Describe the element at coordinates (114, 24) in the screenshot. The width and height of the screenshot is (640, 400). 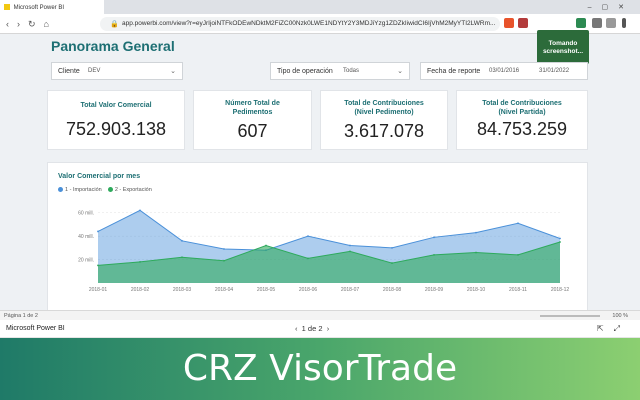
I see `lock-icon: 🔒` at that location.